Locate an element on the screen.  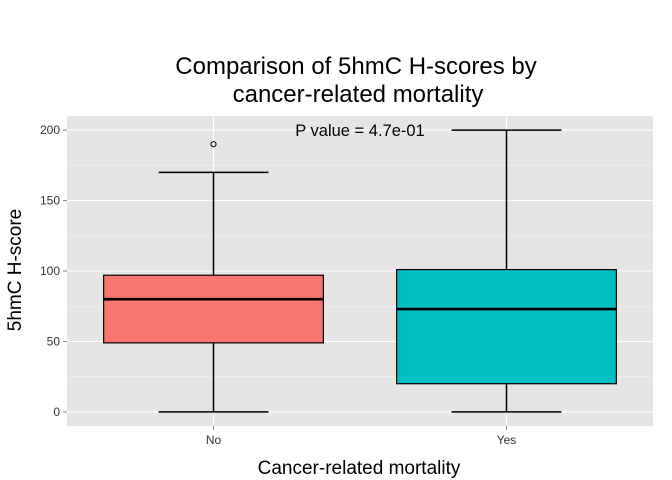
p-value-annotation: P value = 4.7e-01 is located at coordinates (360, 131).